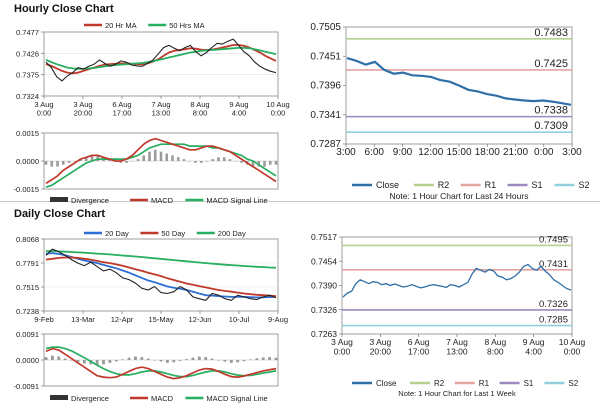  What do you see at coordinates (572, 152) in the screenshot?
I see `hourly-pivot-xtick-label: 3:00` at bounding box center [572, 152].